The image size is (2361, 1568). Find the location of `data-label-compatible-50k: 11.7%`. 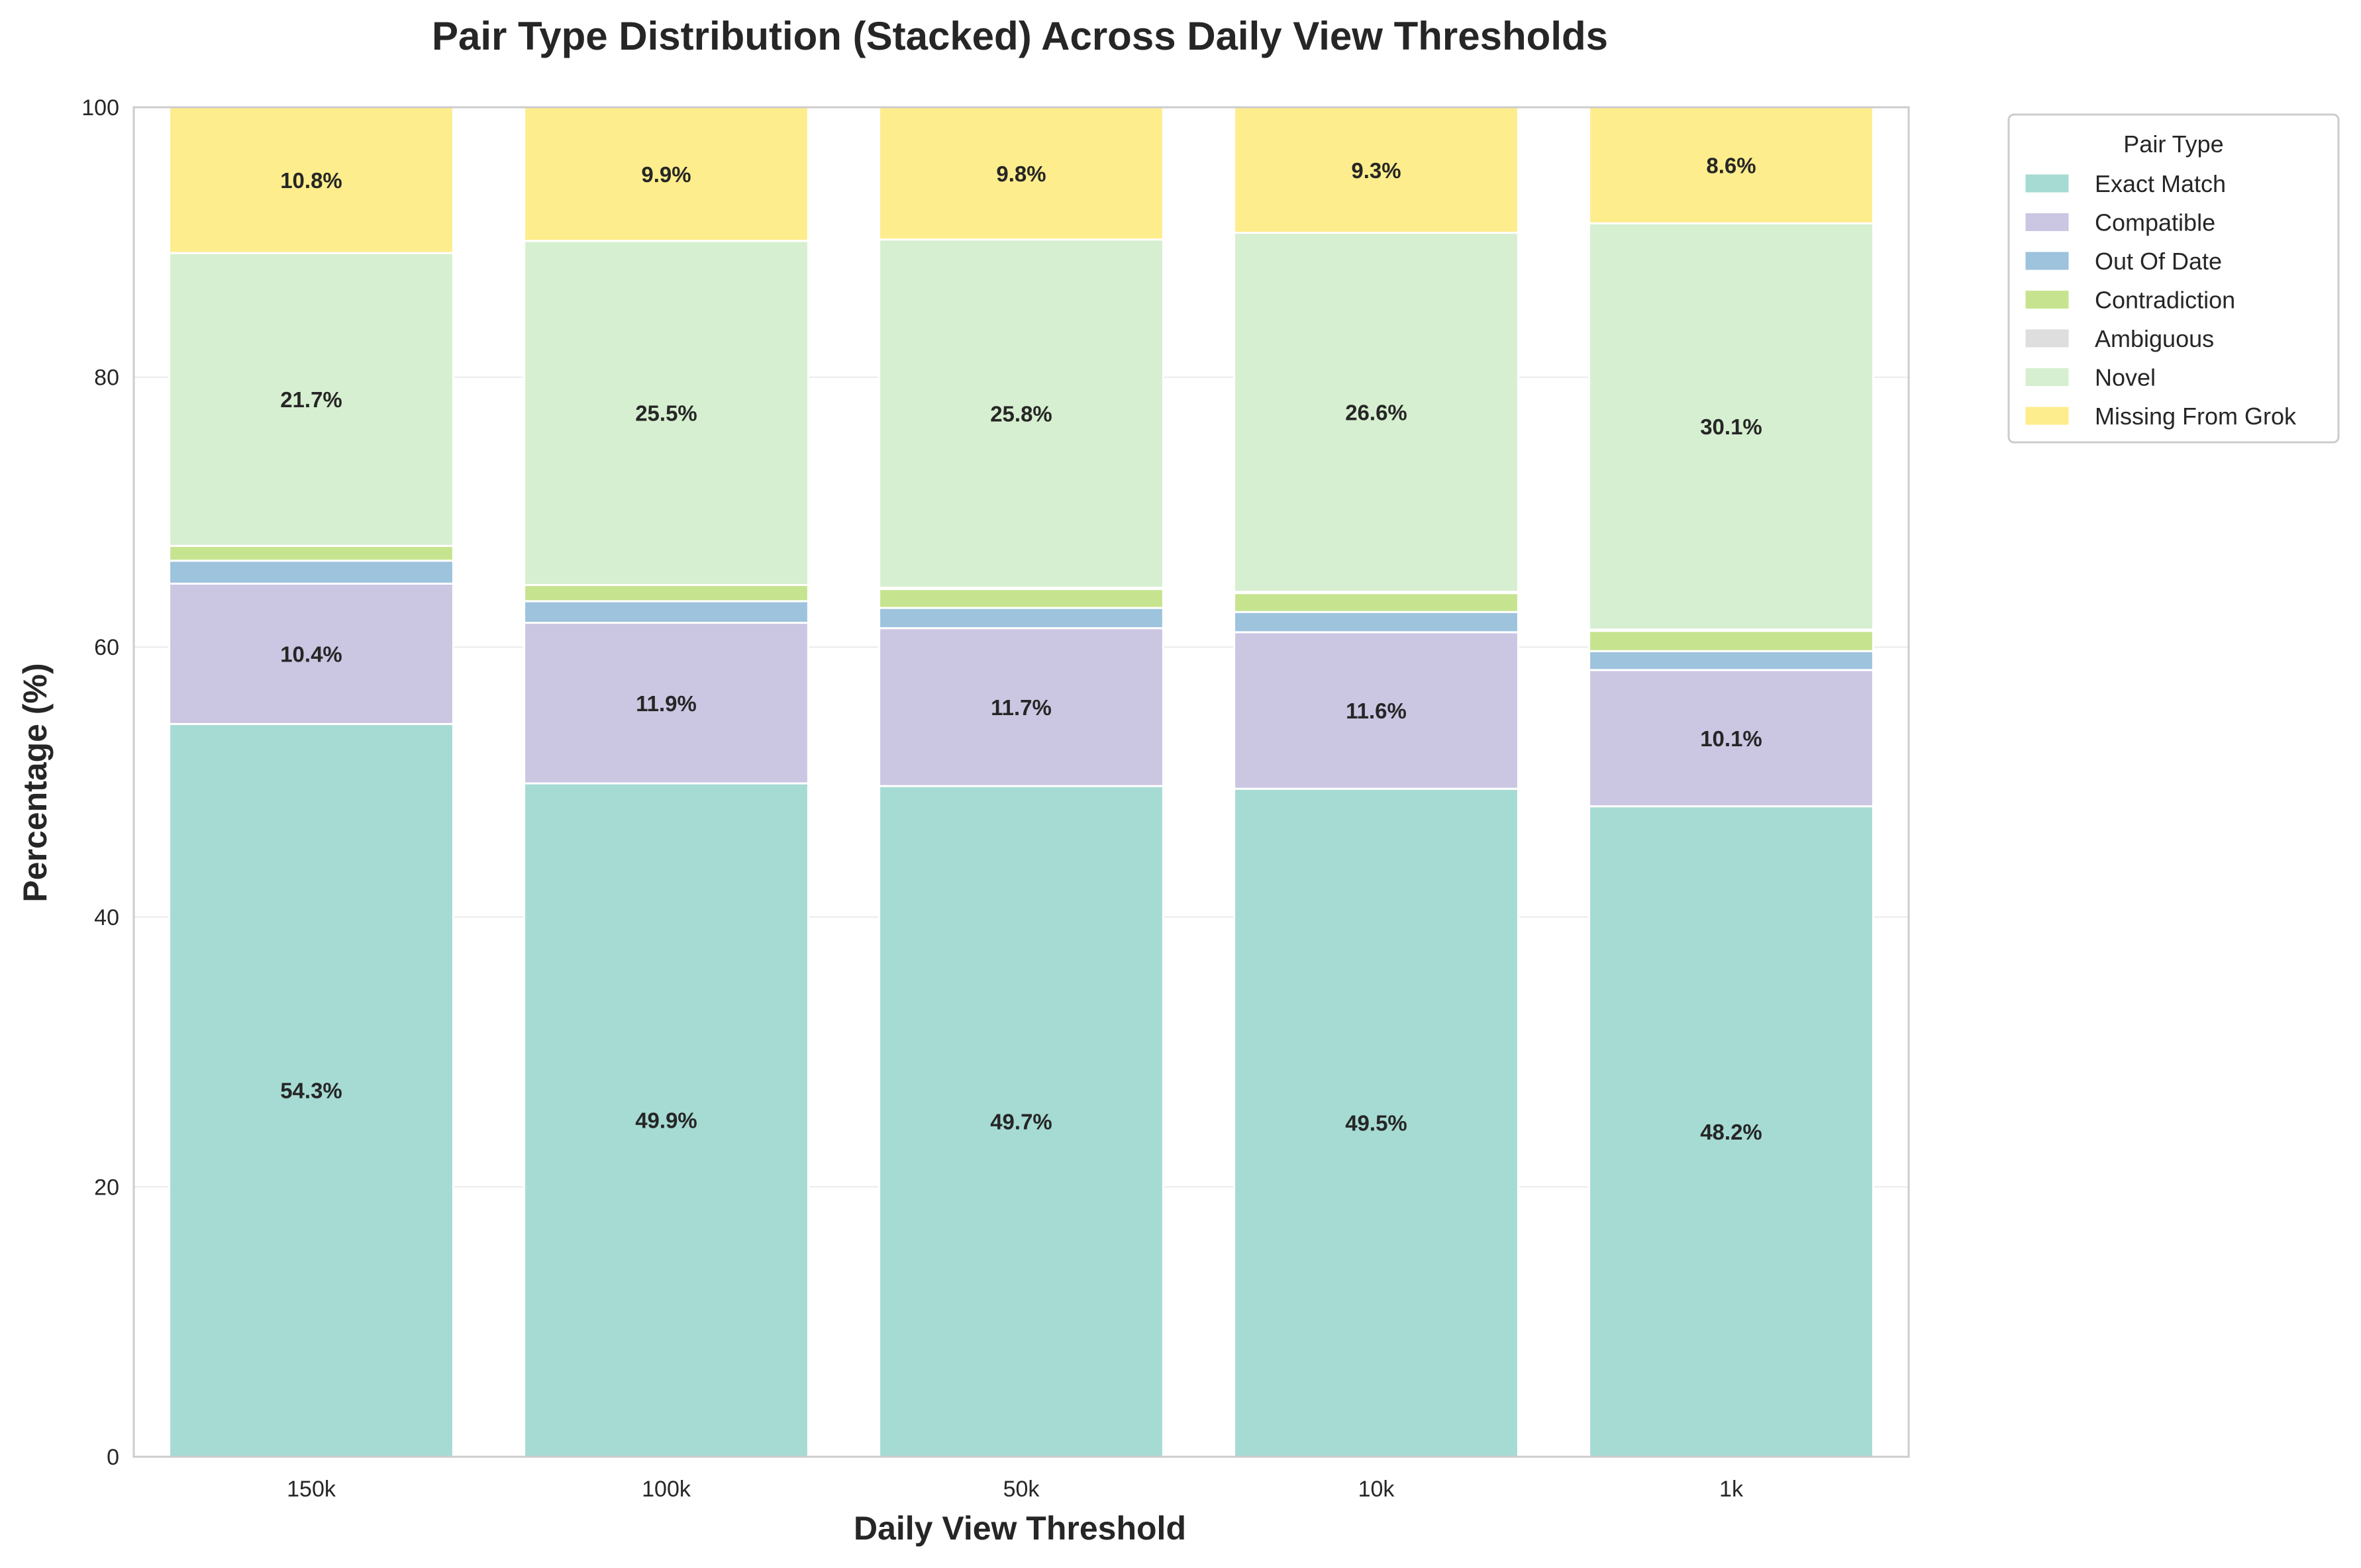

data-label-compatible-50k: 11.7% is located at coordinates (1021, 707).